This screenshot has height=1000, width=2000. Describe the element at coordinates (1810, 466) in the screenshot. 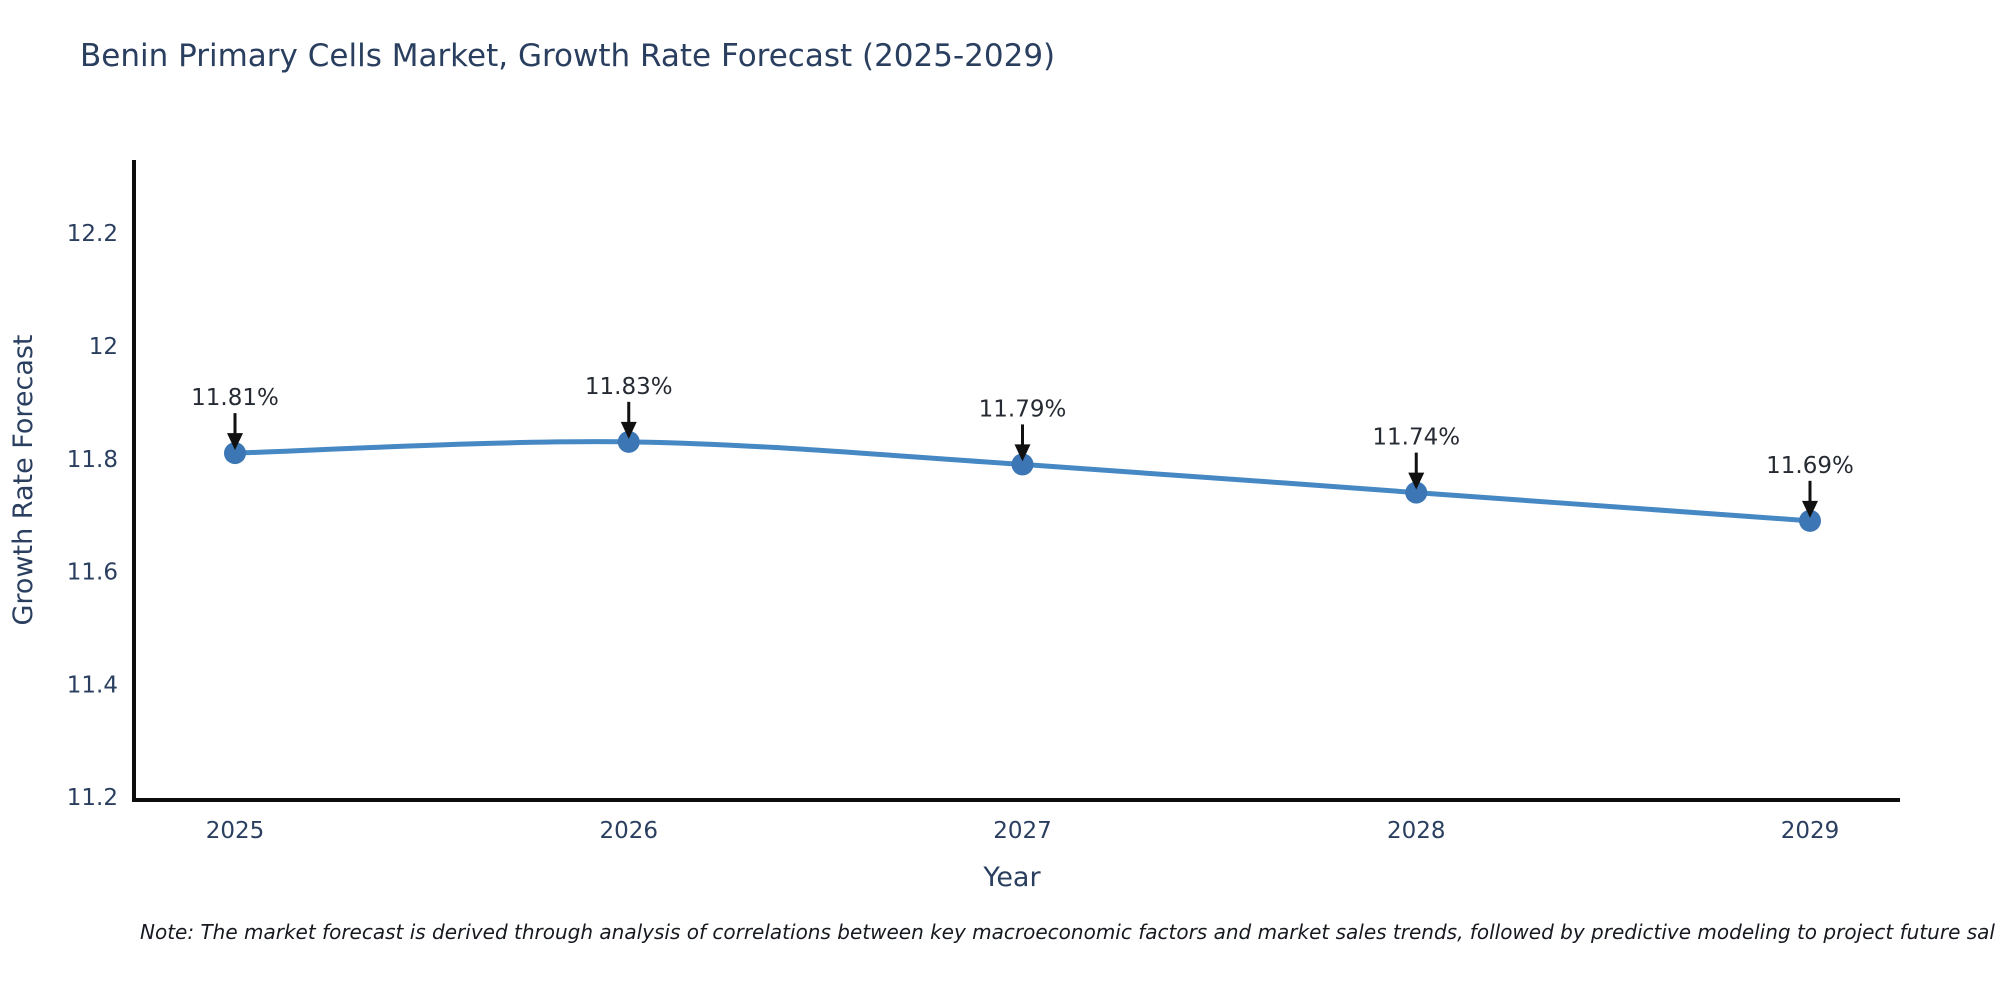

I see `data-point-label: 11.69%` at that location.